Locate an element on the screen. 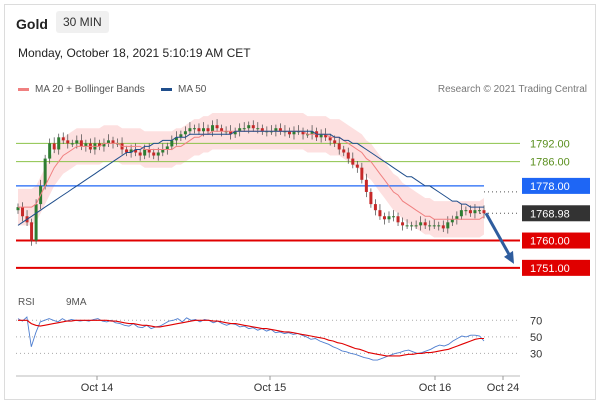  x-tick-label: Oct 24 is located at coordinates (503, 388).